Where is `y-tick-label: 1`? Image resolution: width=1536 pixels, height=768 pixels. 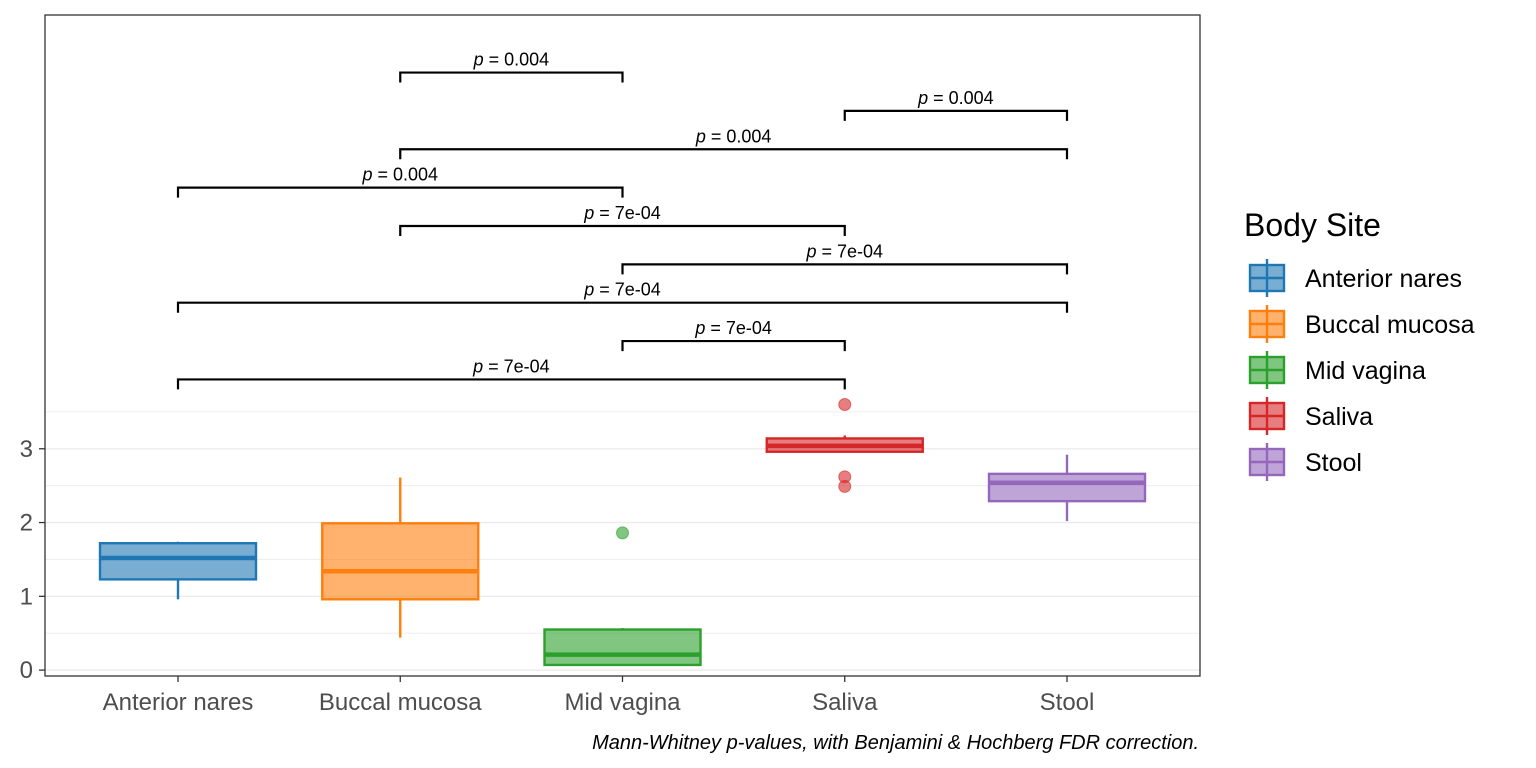 y-tick-label: 1 is located at coordinates (26, 596).